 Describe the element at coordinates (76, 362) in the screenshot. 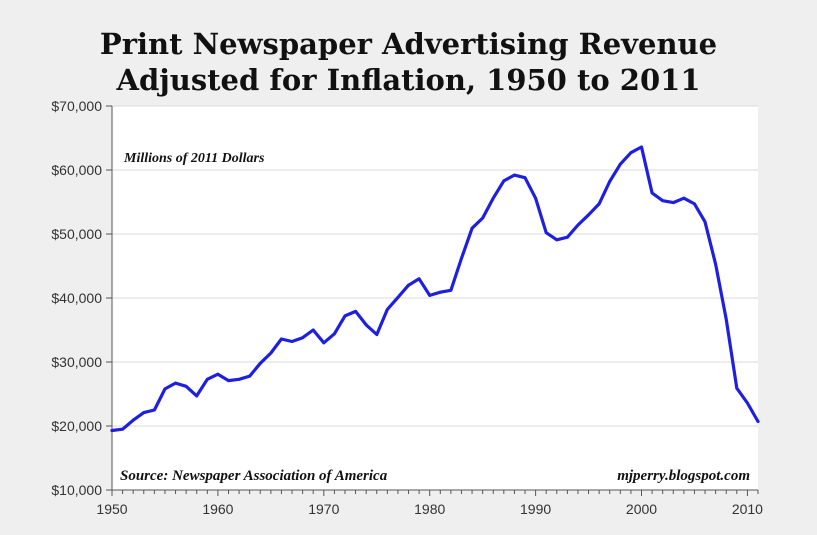

I see `y-tick-label: $30,000` at that location.